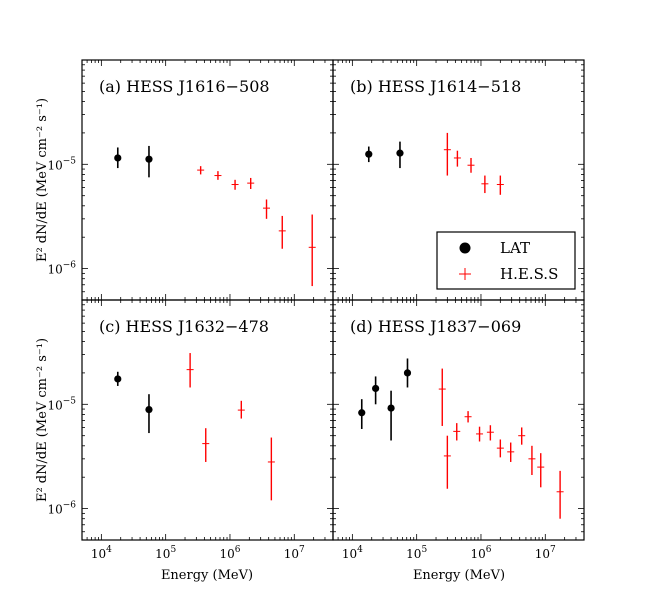 The width and height of the screenshot is (650, 600). Describe the element at coordinates (42, 420) in the screenshot. I see `y-axis-label-bottom: E² dN/dE (MeV cm⁻² s⁻¹)` at that location.